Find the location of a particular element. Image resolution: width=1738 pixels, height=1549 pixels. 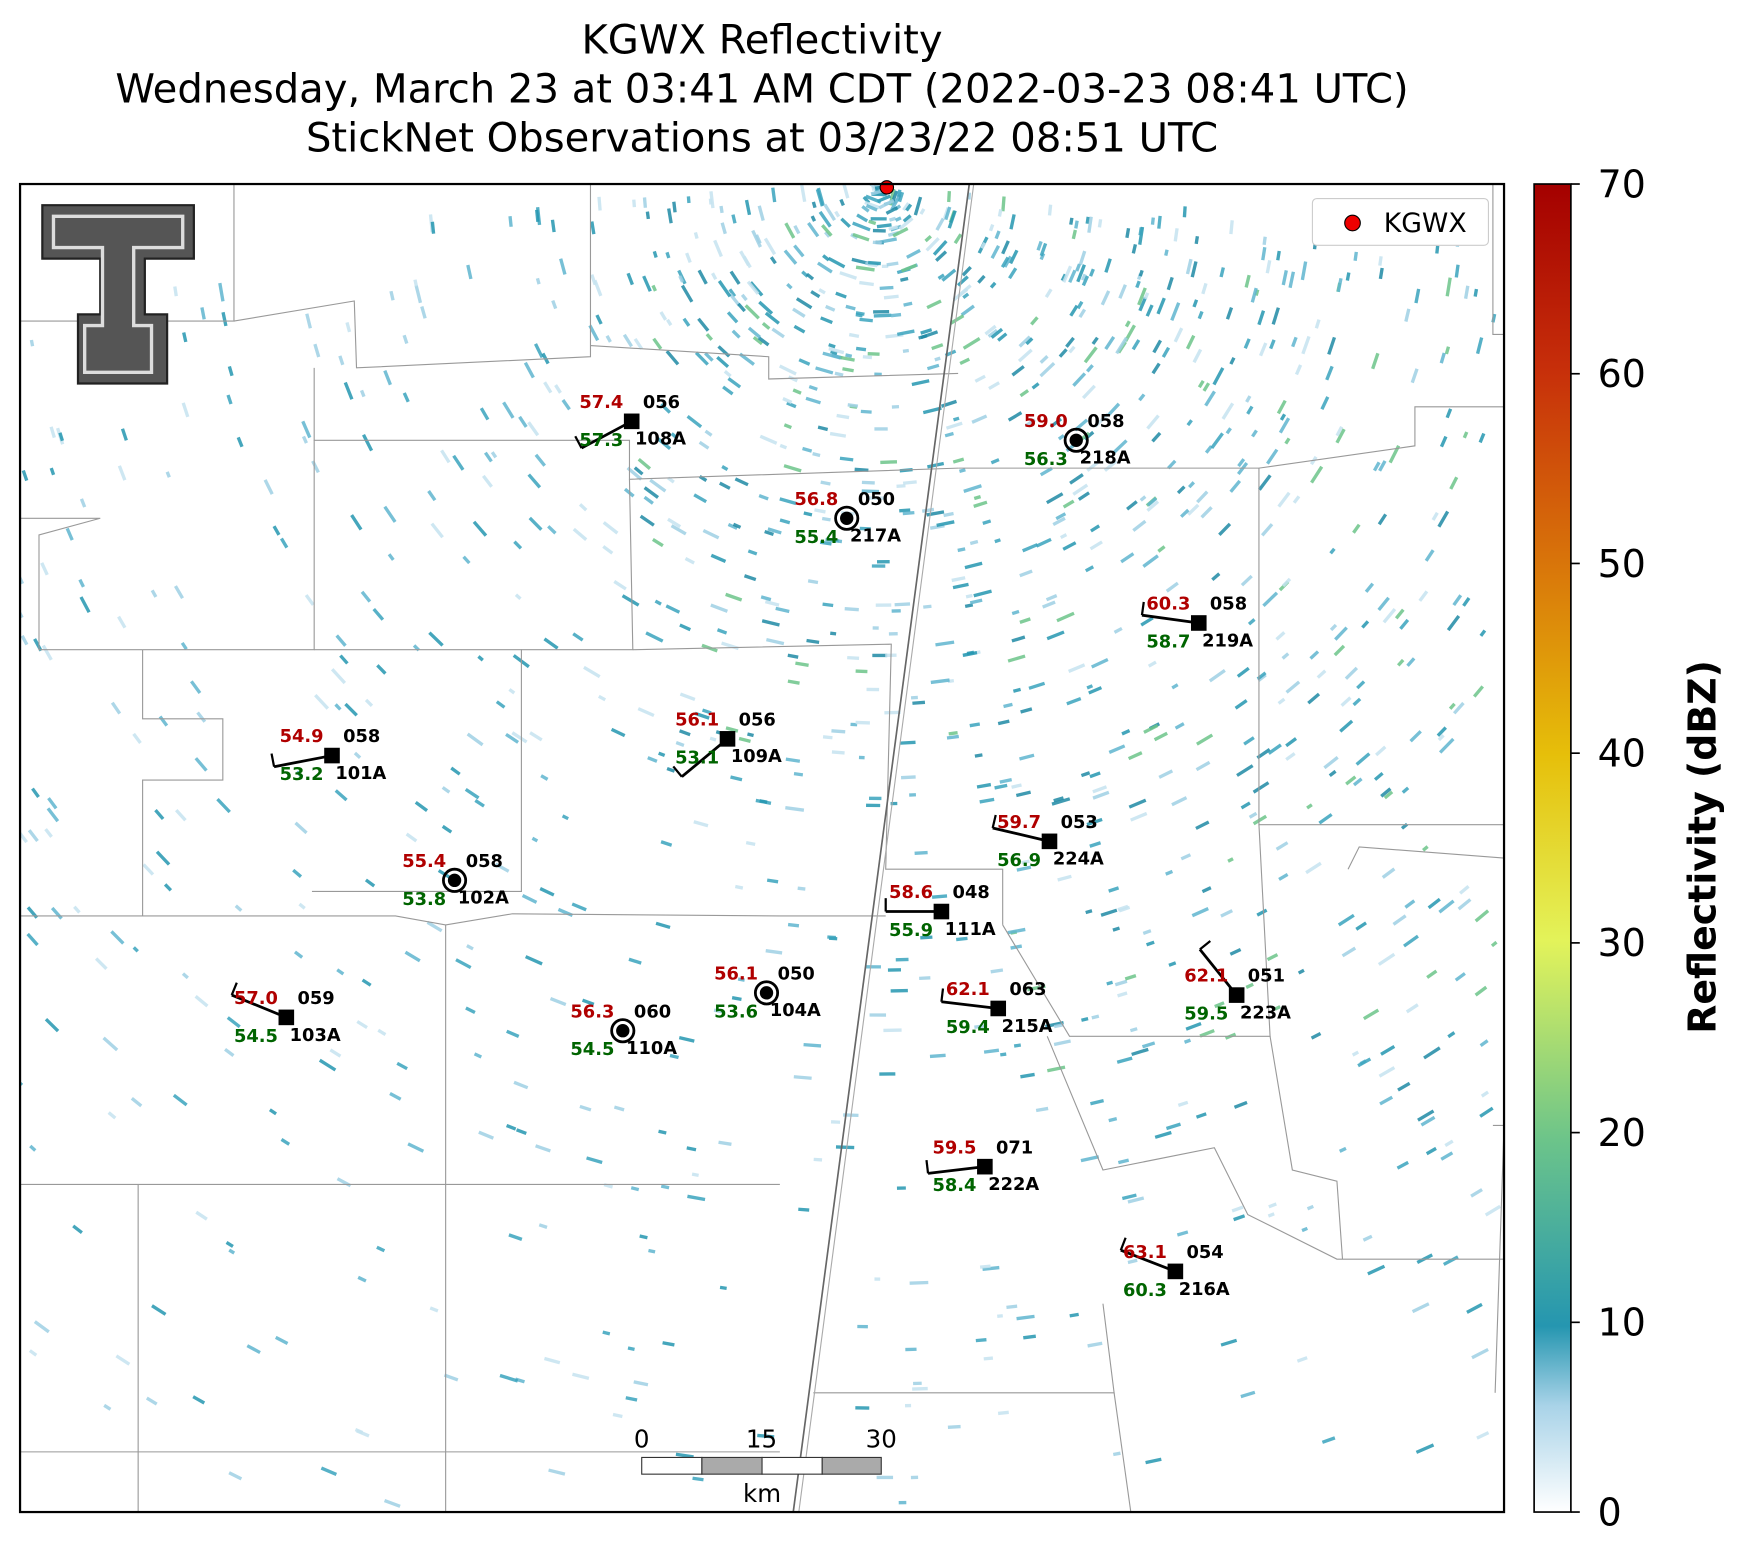

station-id: 104A is located at coordinates (795, 1010).